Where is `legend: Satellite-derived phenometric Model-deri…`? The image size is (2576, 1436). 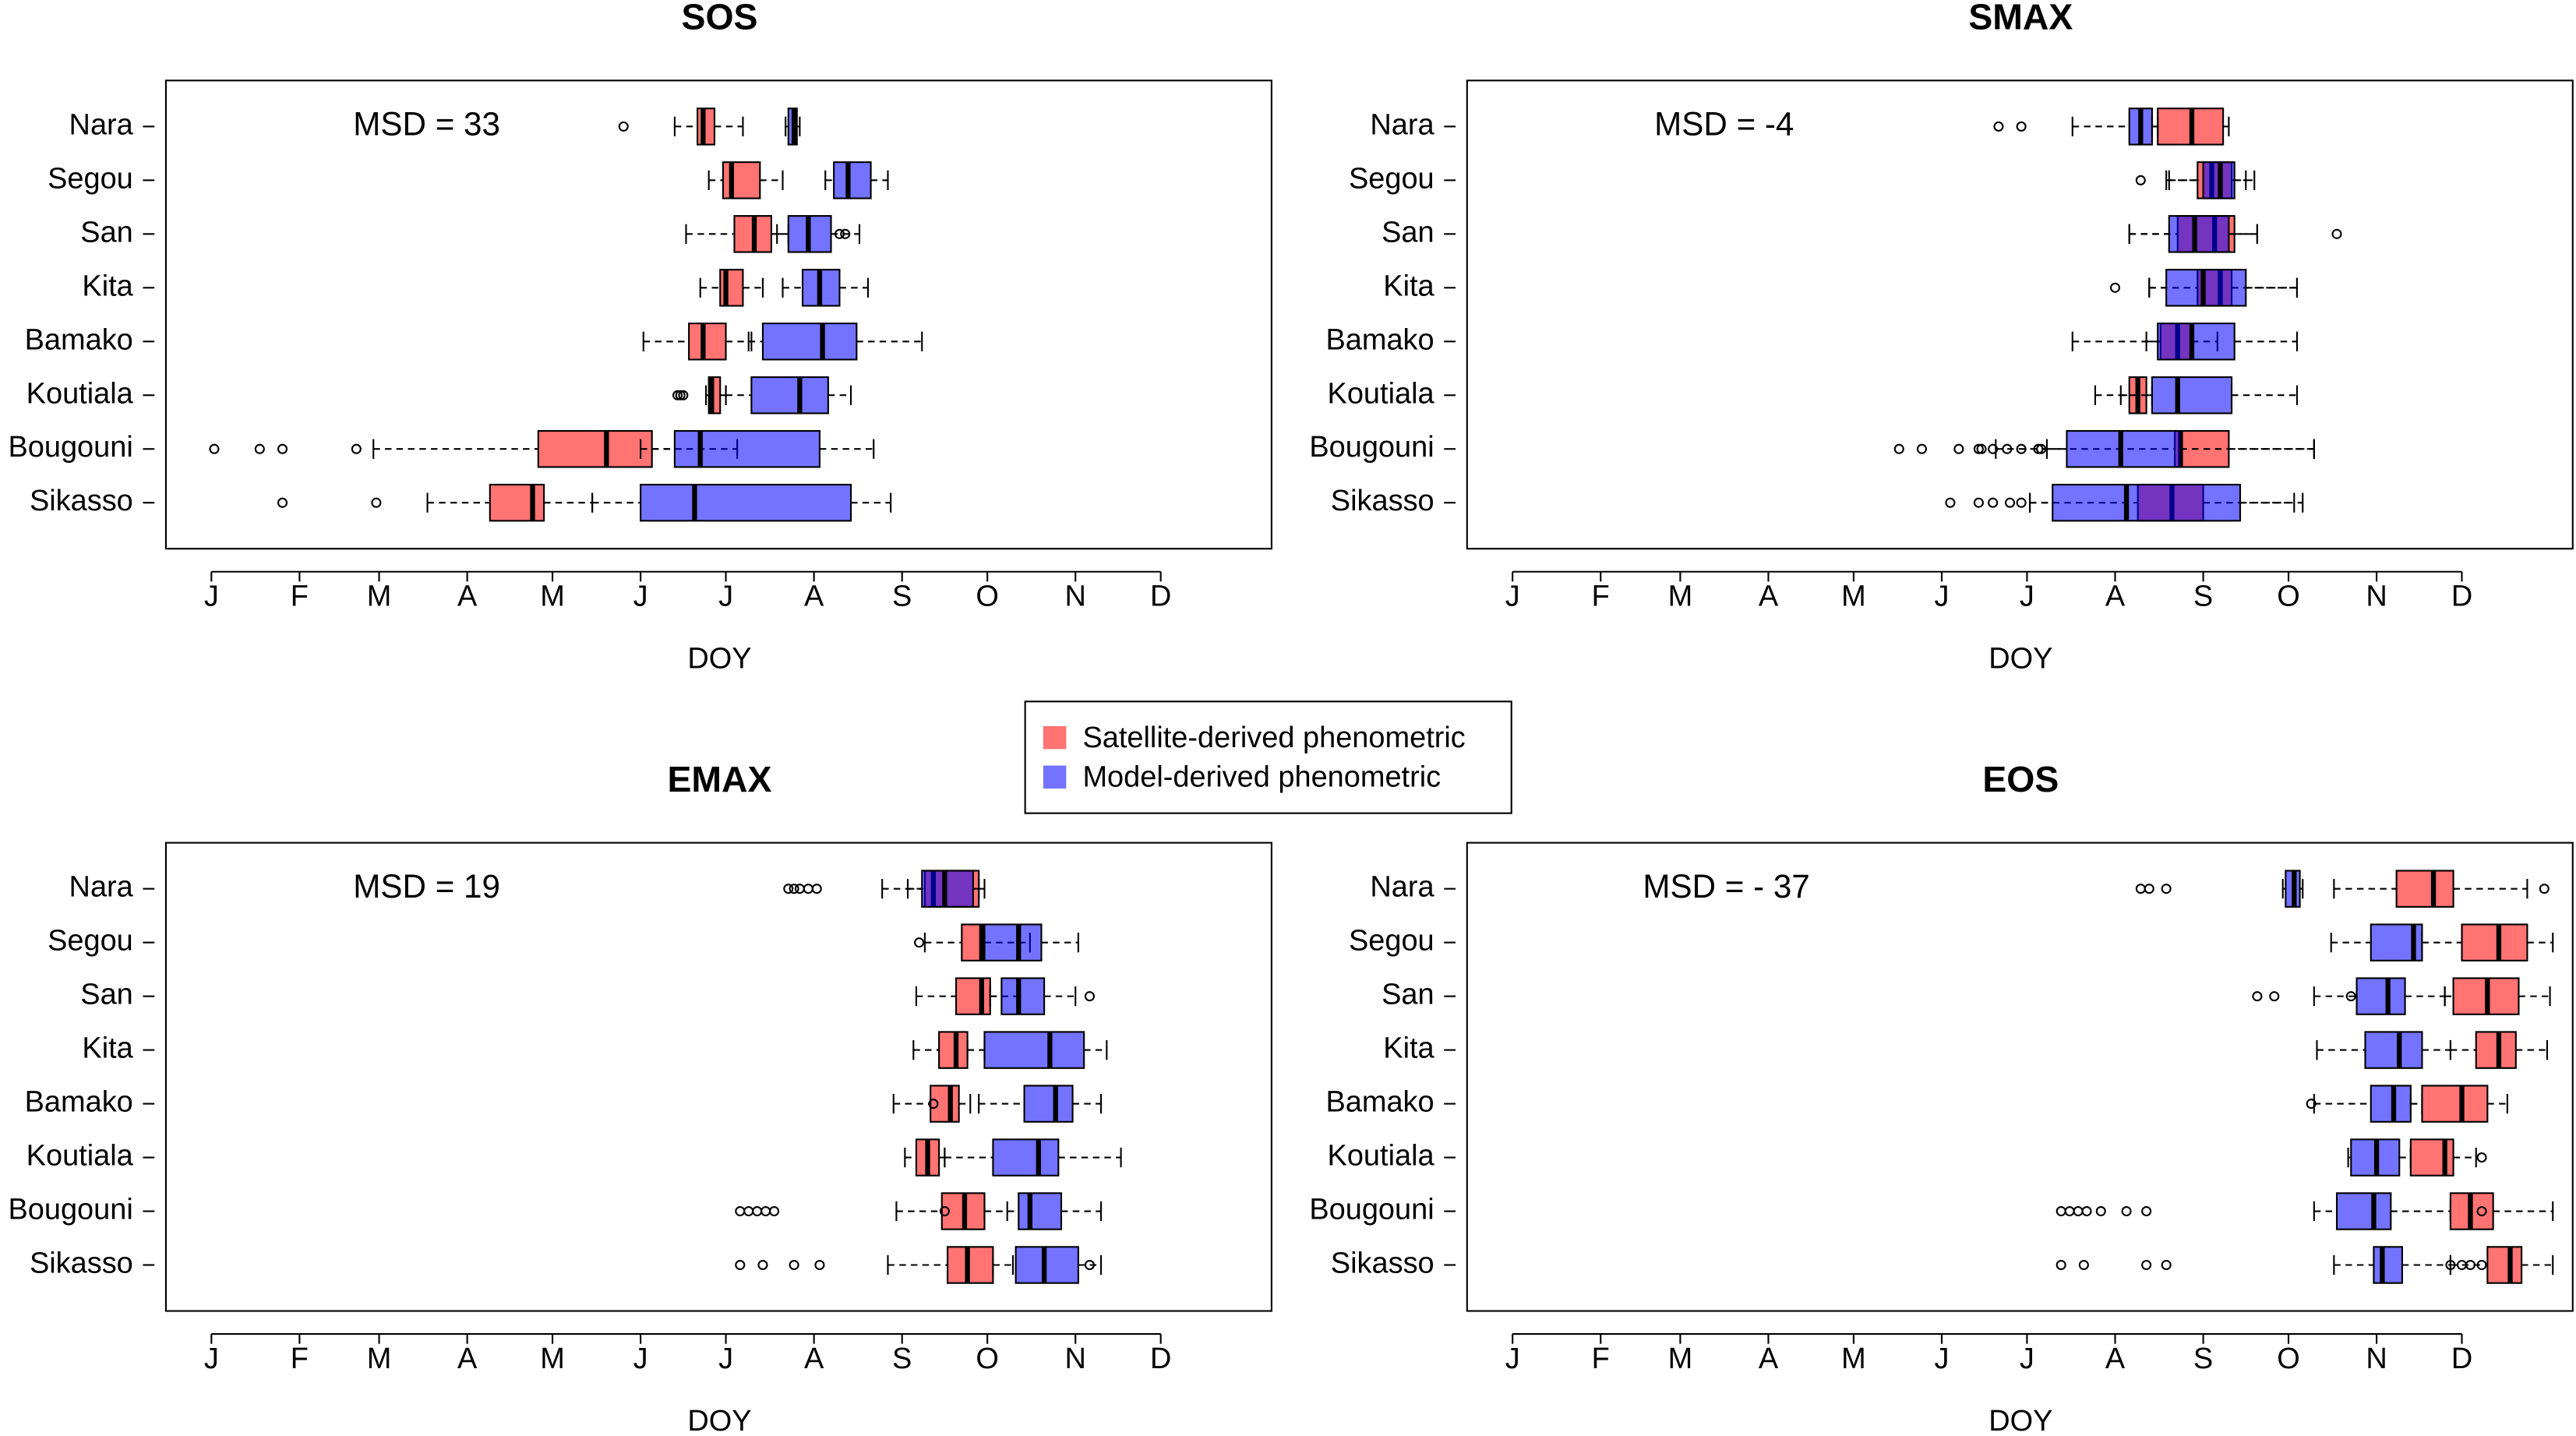 legend: Satellite-derived phenometric Model-deri… is located at coordinates (1268, 757).